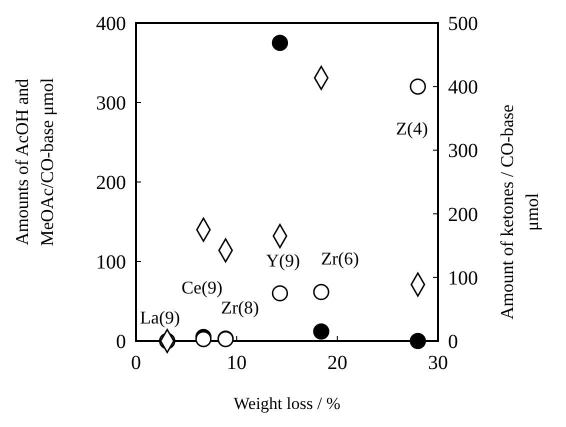  What do you see at coordinates (463, 215) in the screenshot?
I see `y2-tick-label: 200` at bounding box center [463, 215].